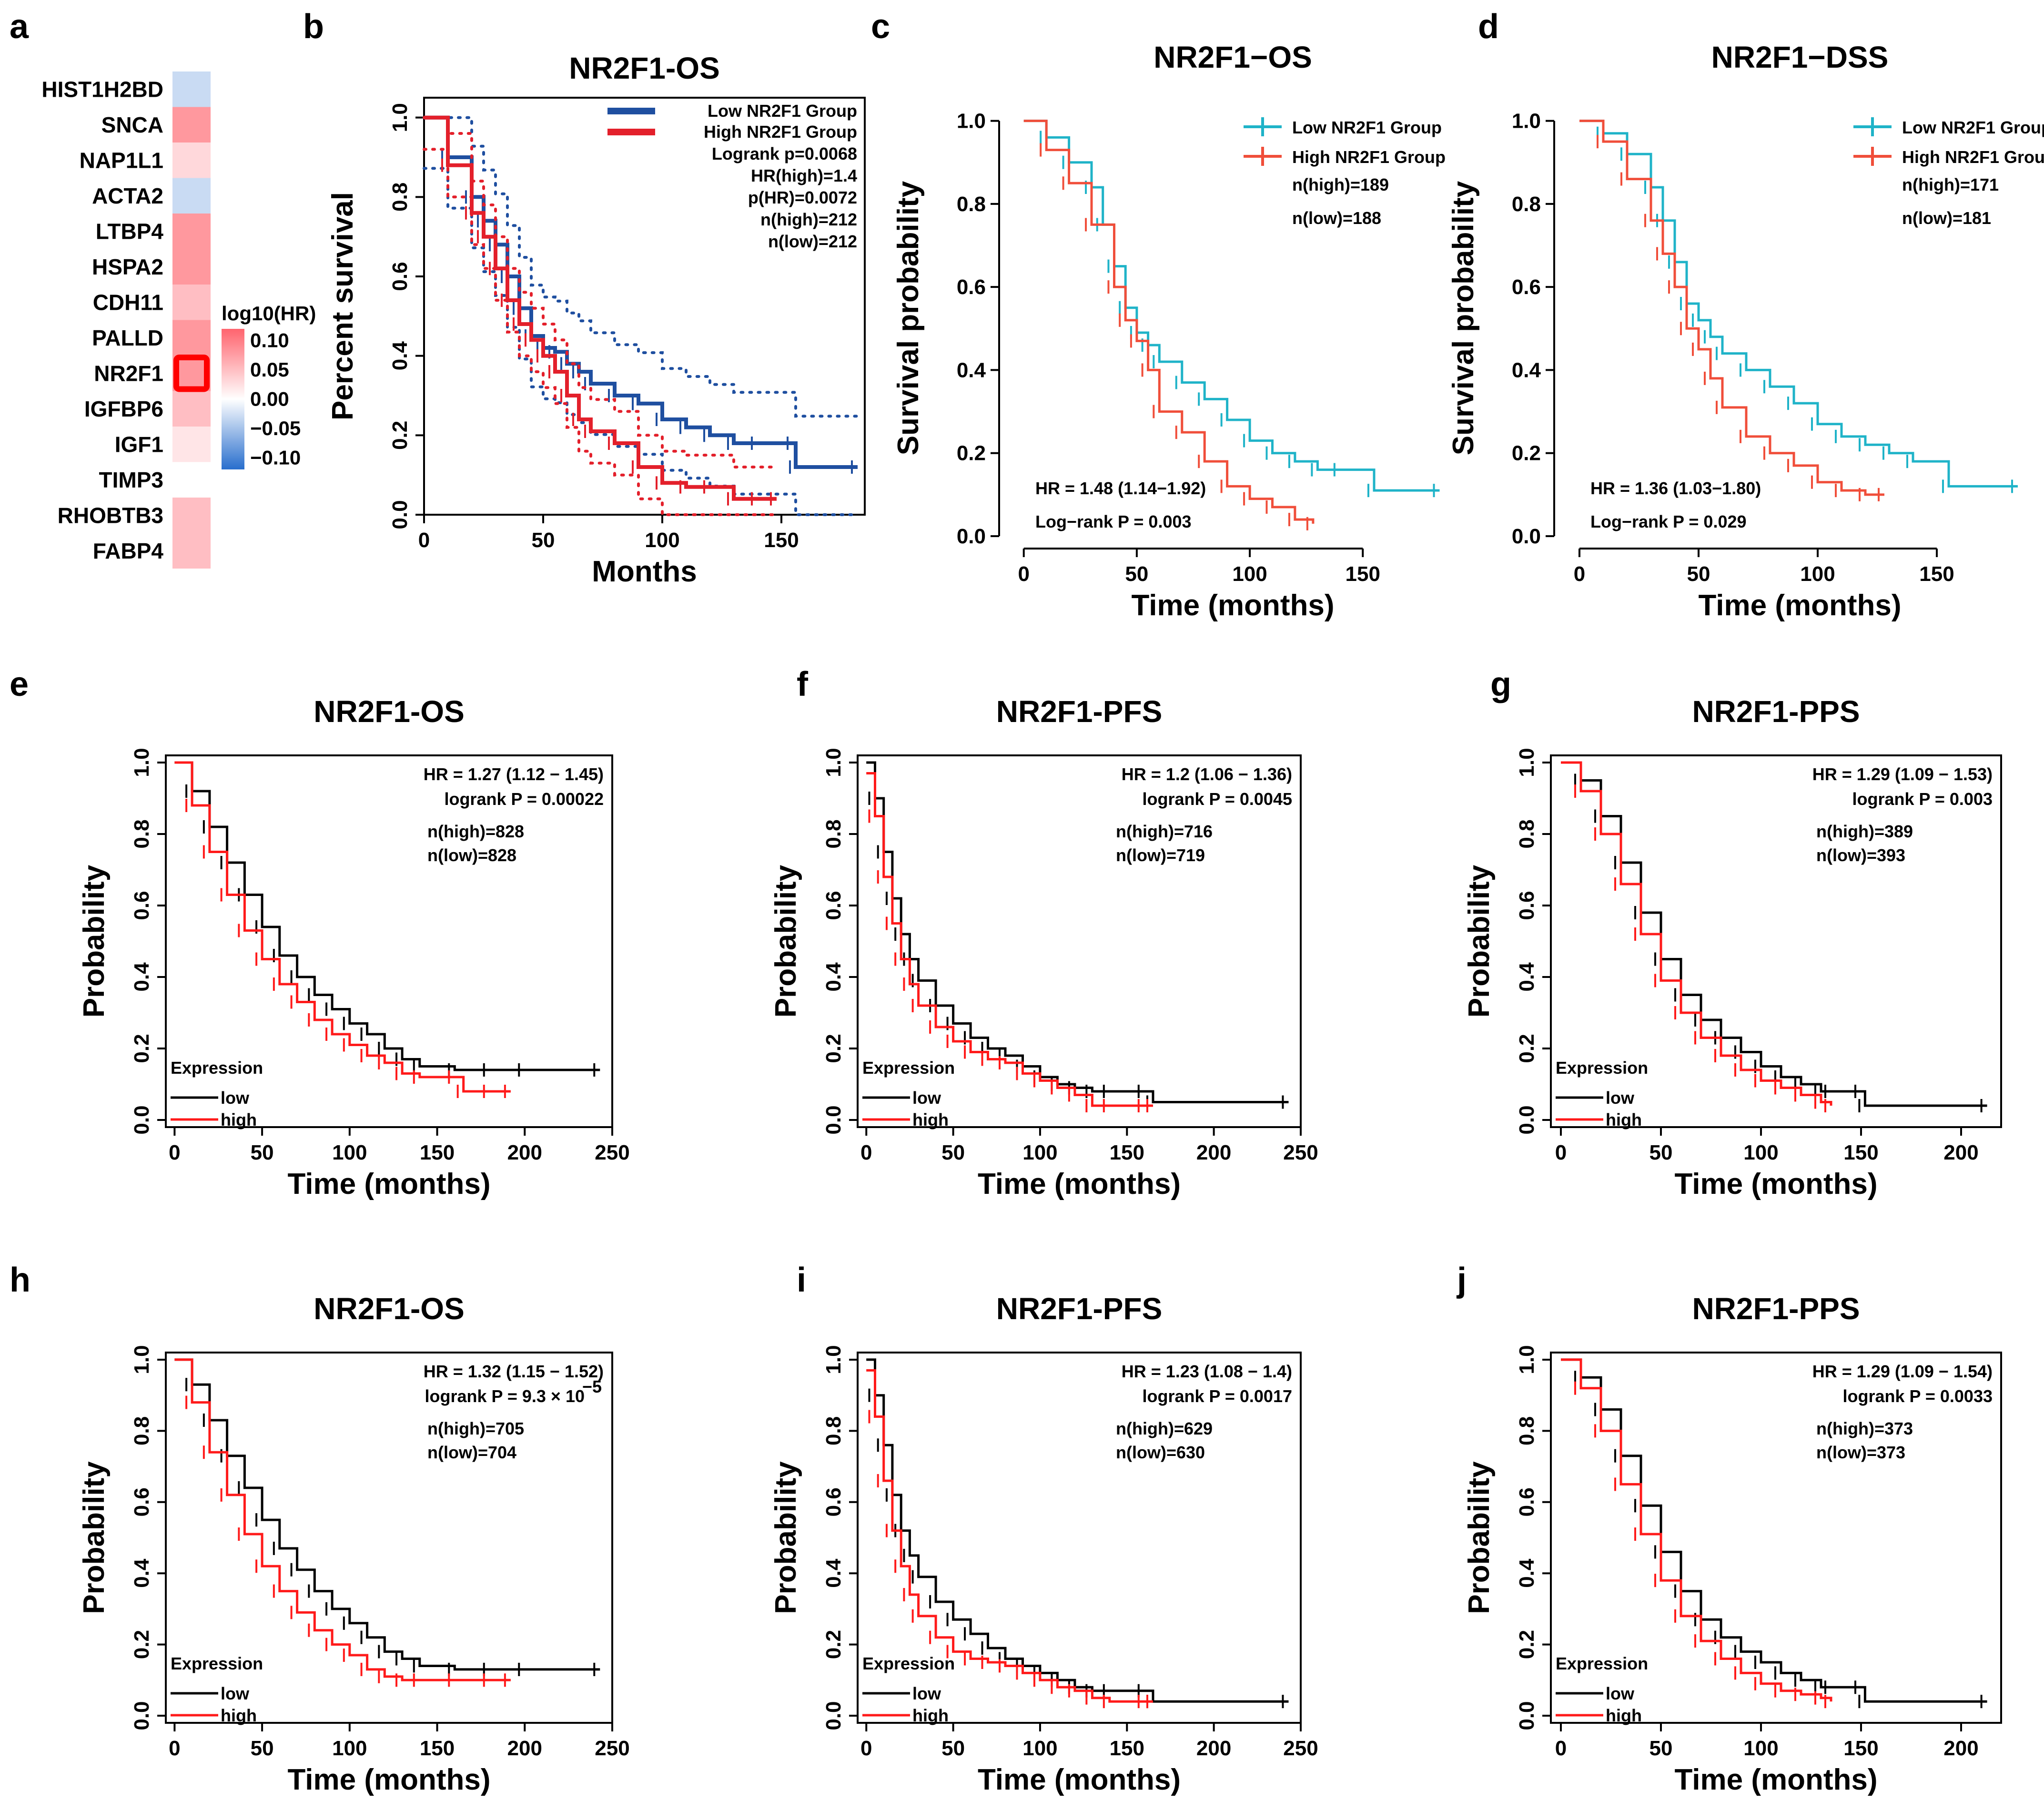 Image resolution: width=2044 pixels, height=1801 pixels. I want to click on n-annotation: n(low)=181, so click(1946, 218).